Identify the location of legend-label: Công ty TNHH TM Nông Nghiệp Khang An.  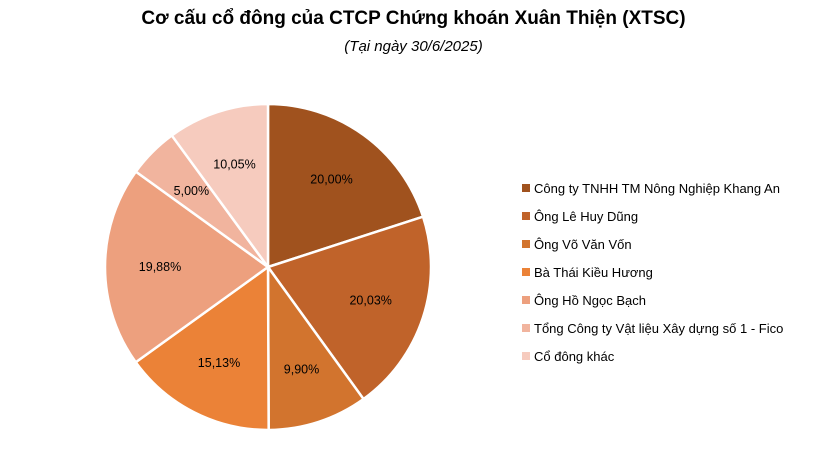
(657, 188).